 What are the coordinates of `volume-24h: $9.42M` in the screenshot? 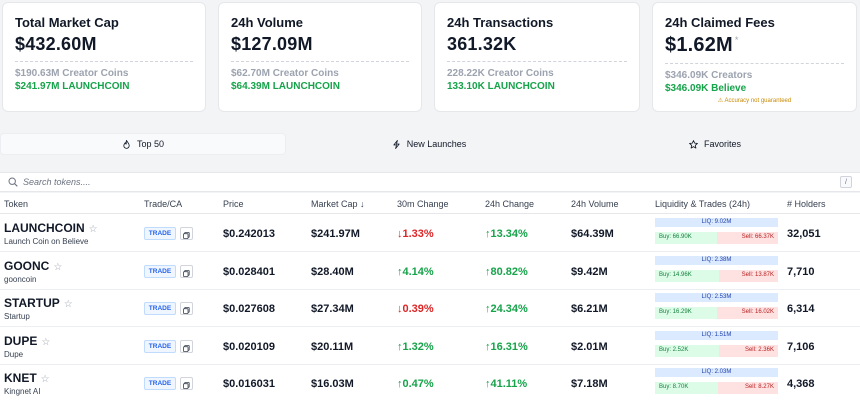 It's located at (589, 271).